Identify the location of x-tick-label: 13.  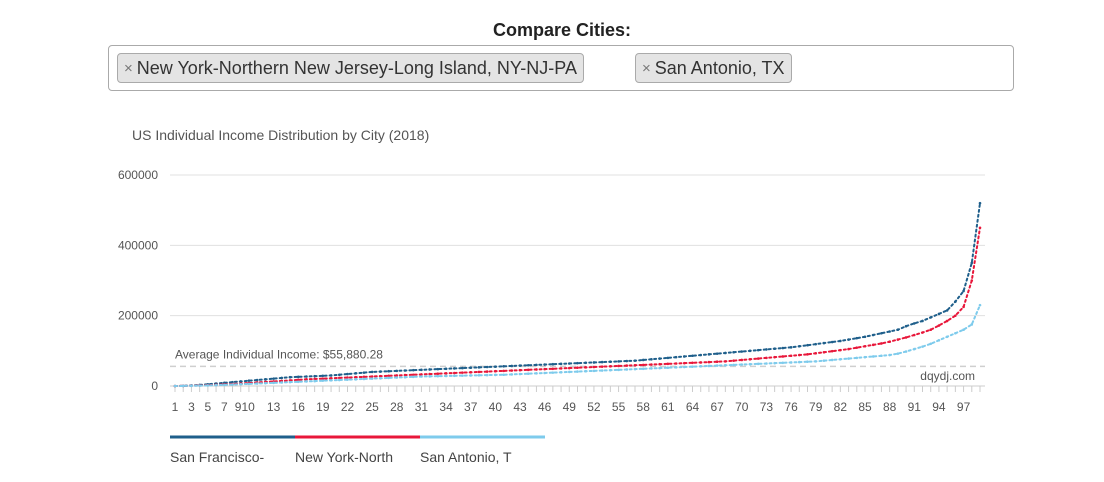
(274, 407).